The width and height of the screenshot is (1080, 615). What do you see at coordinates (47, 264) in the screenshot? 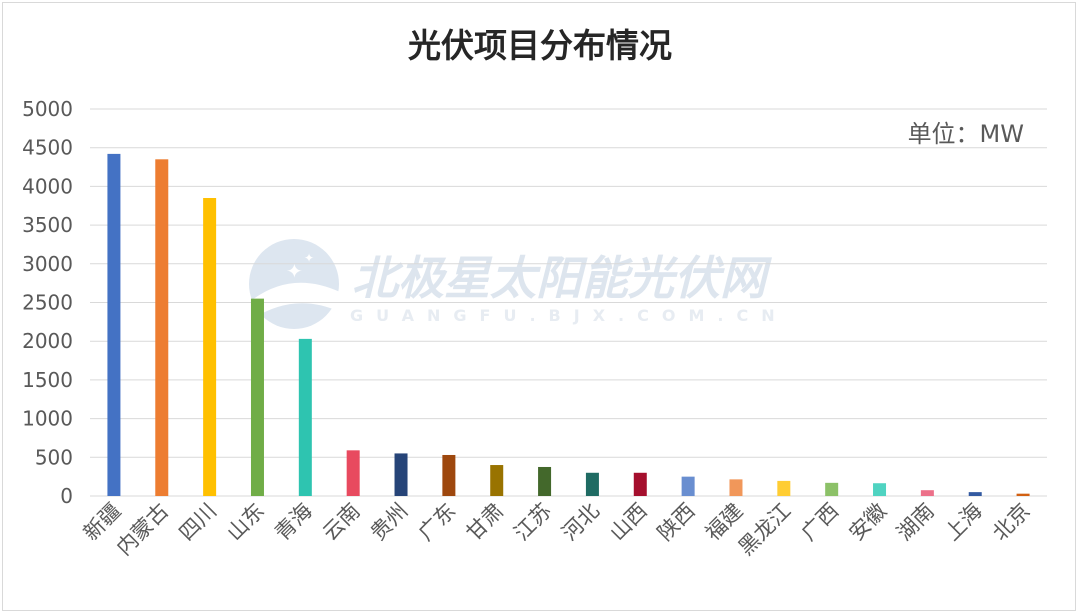
I see `y-tick-label: 3000` at bounding box center [47, 264].